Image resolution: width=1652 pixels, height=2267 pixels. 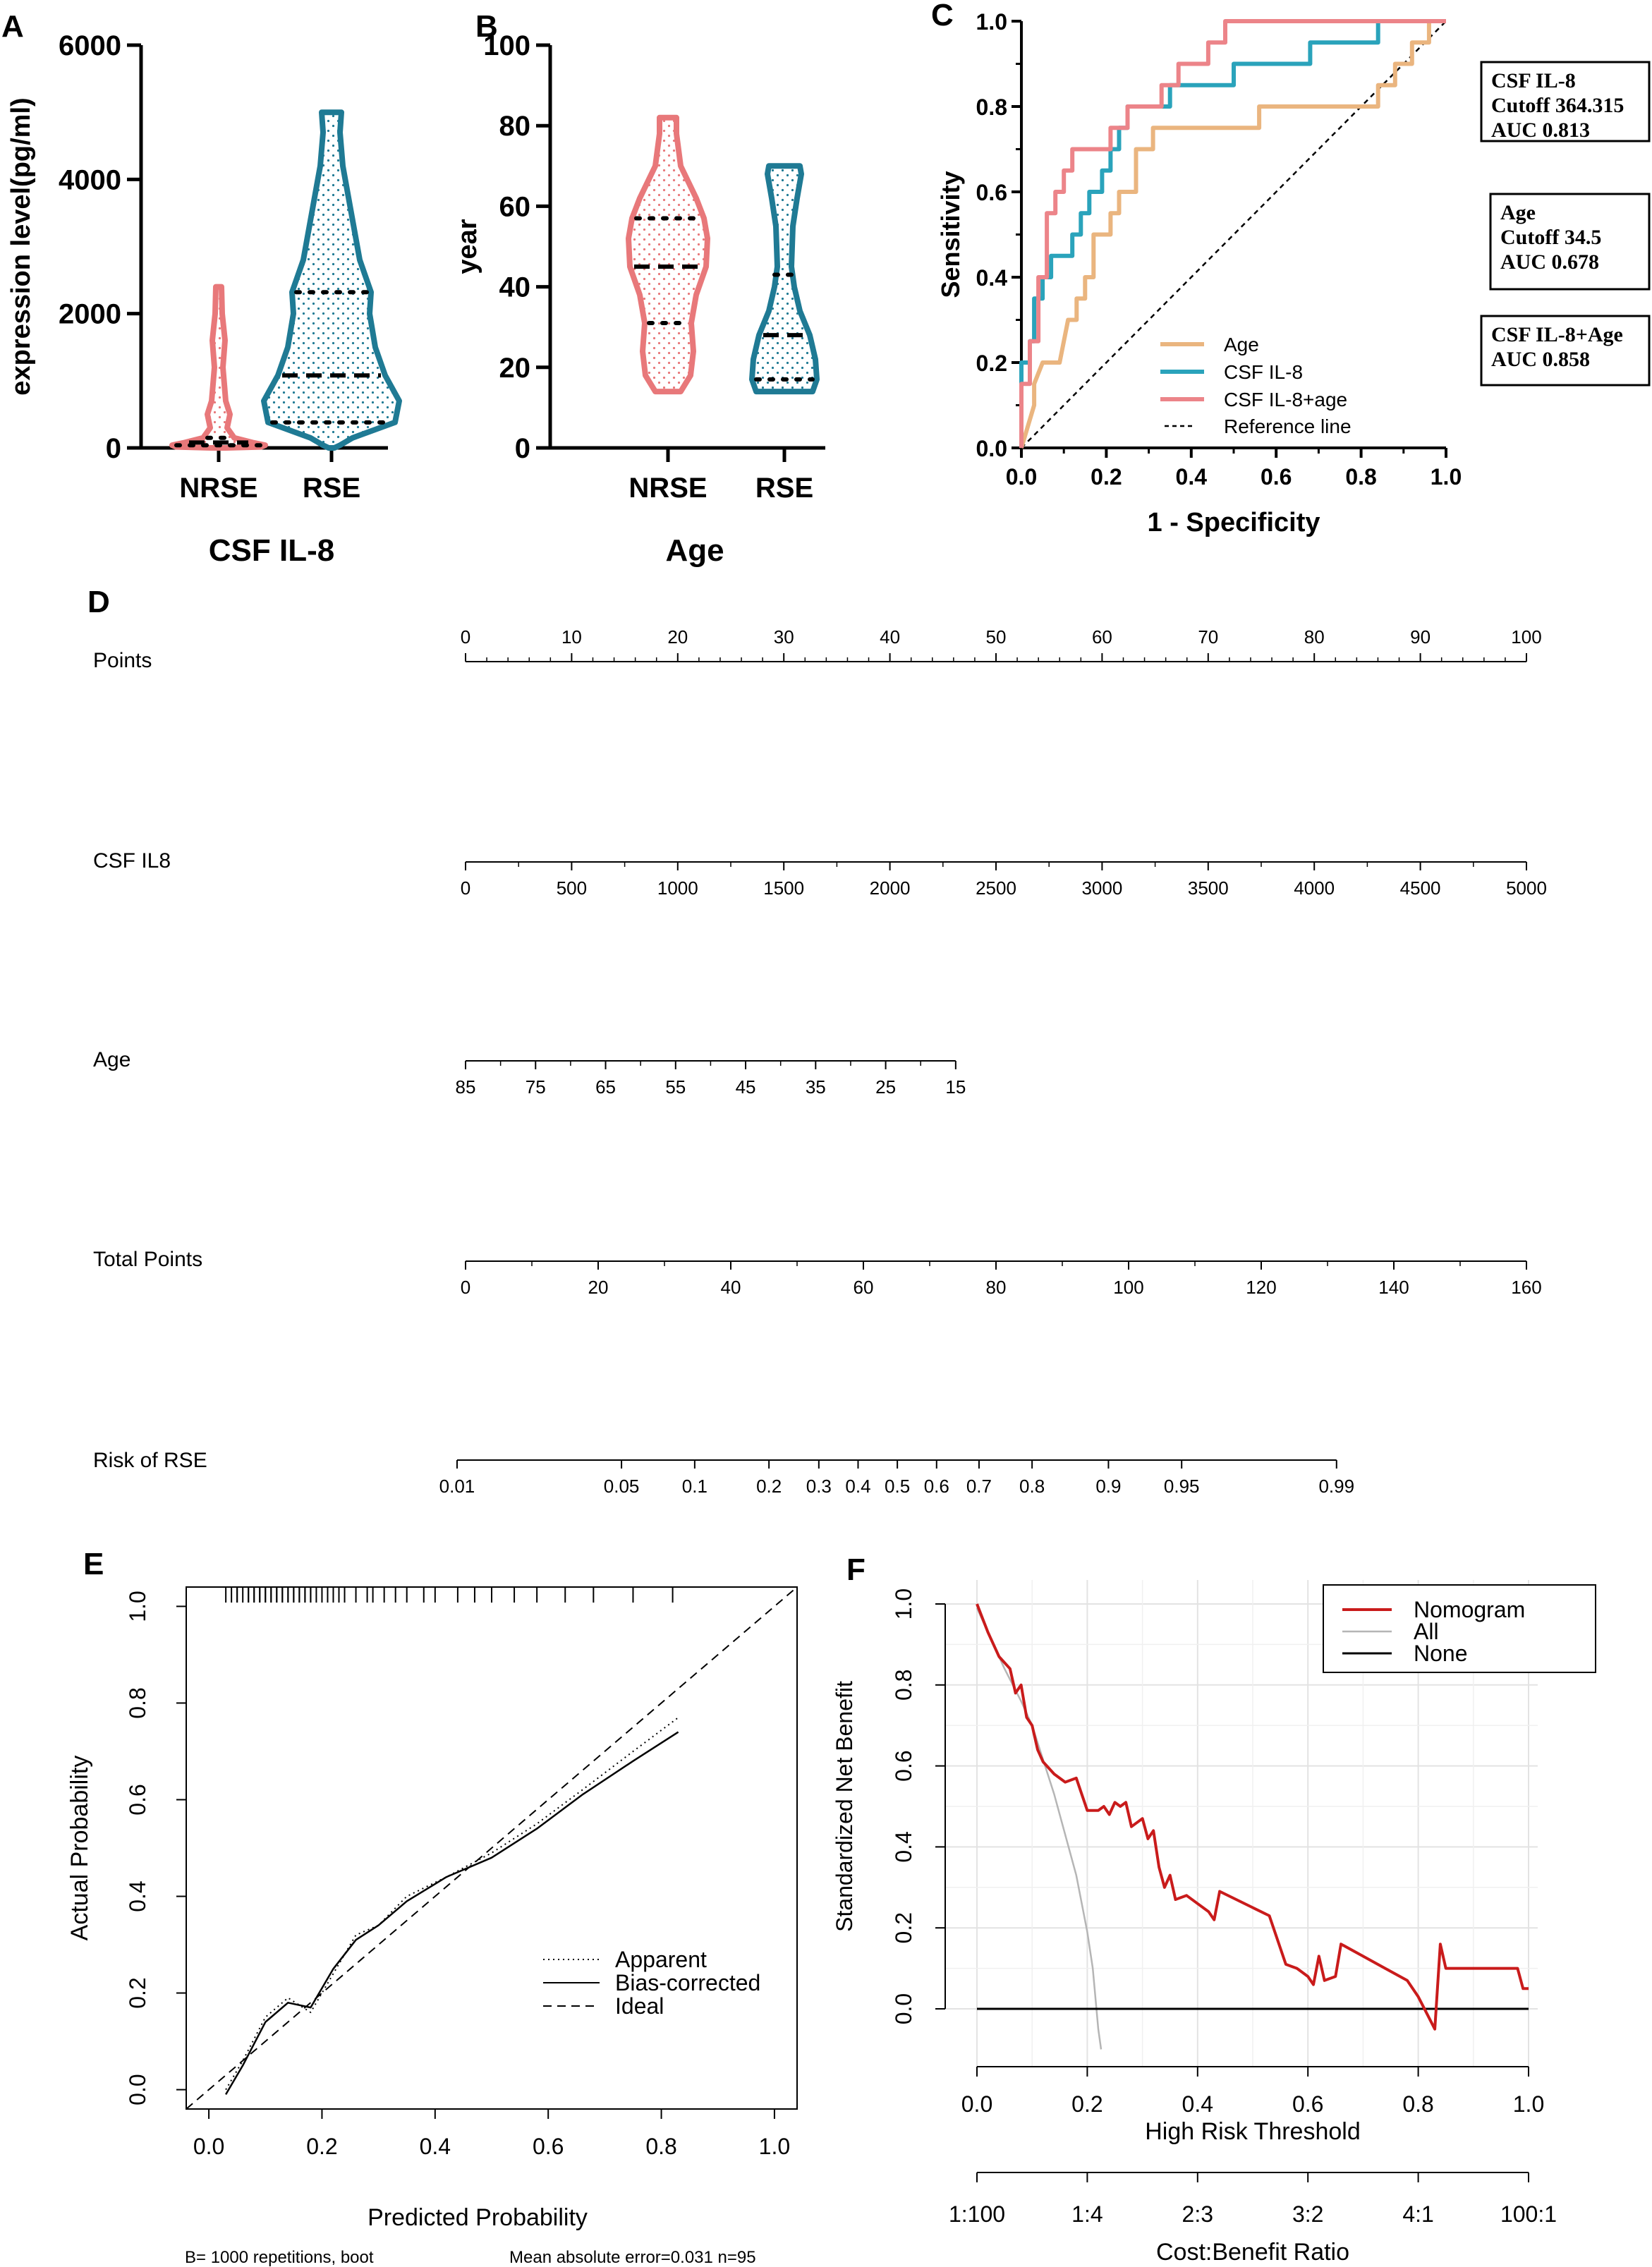 I want to click on x-tick-label: NRSE, so click(x=218, y=488).